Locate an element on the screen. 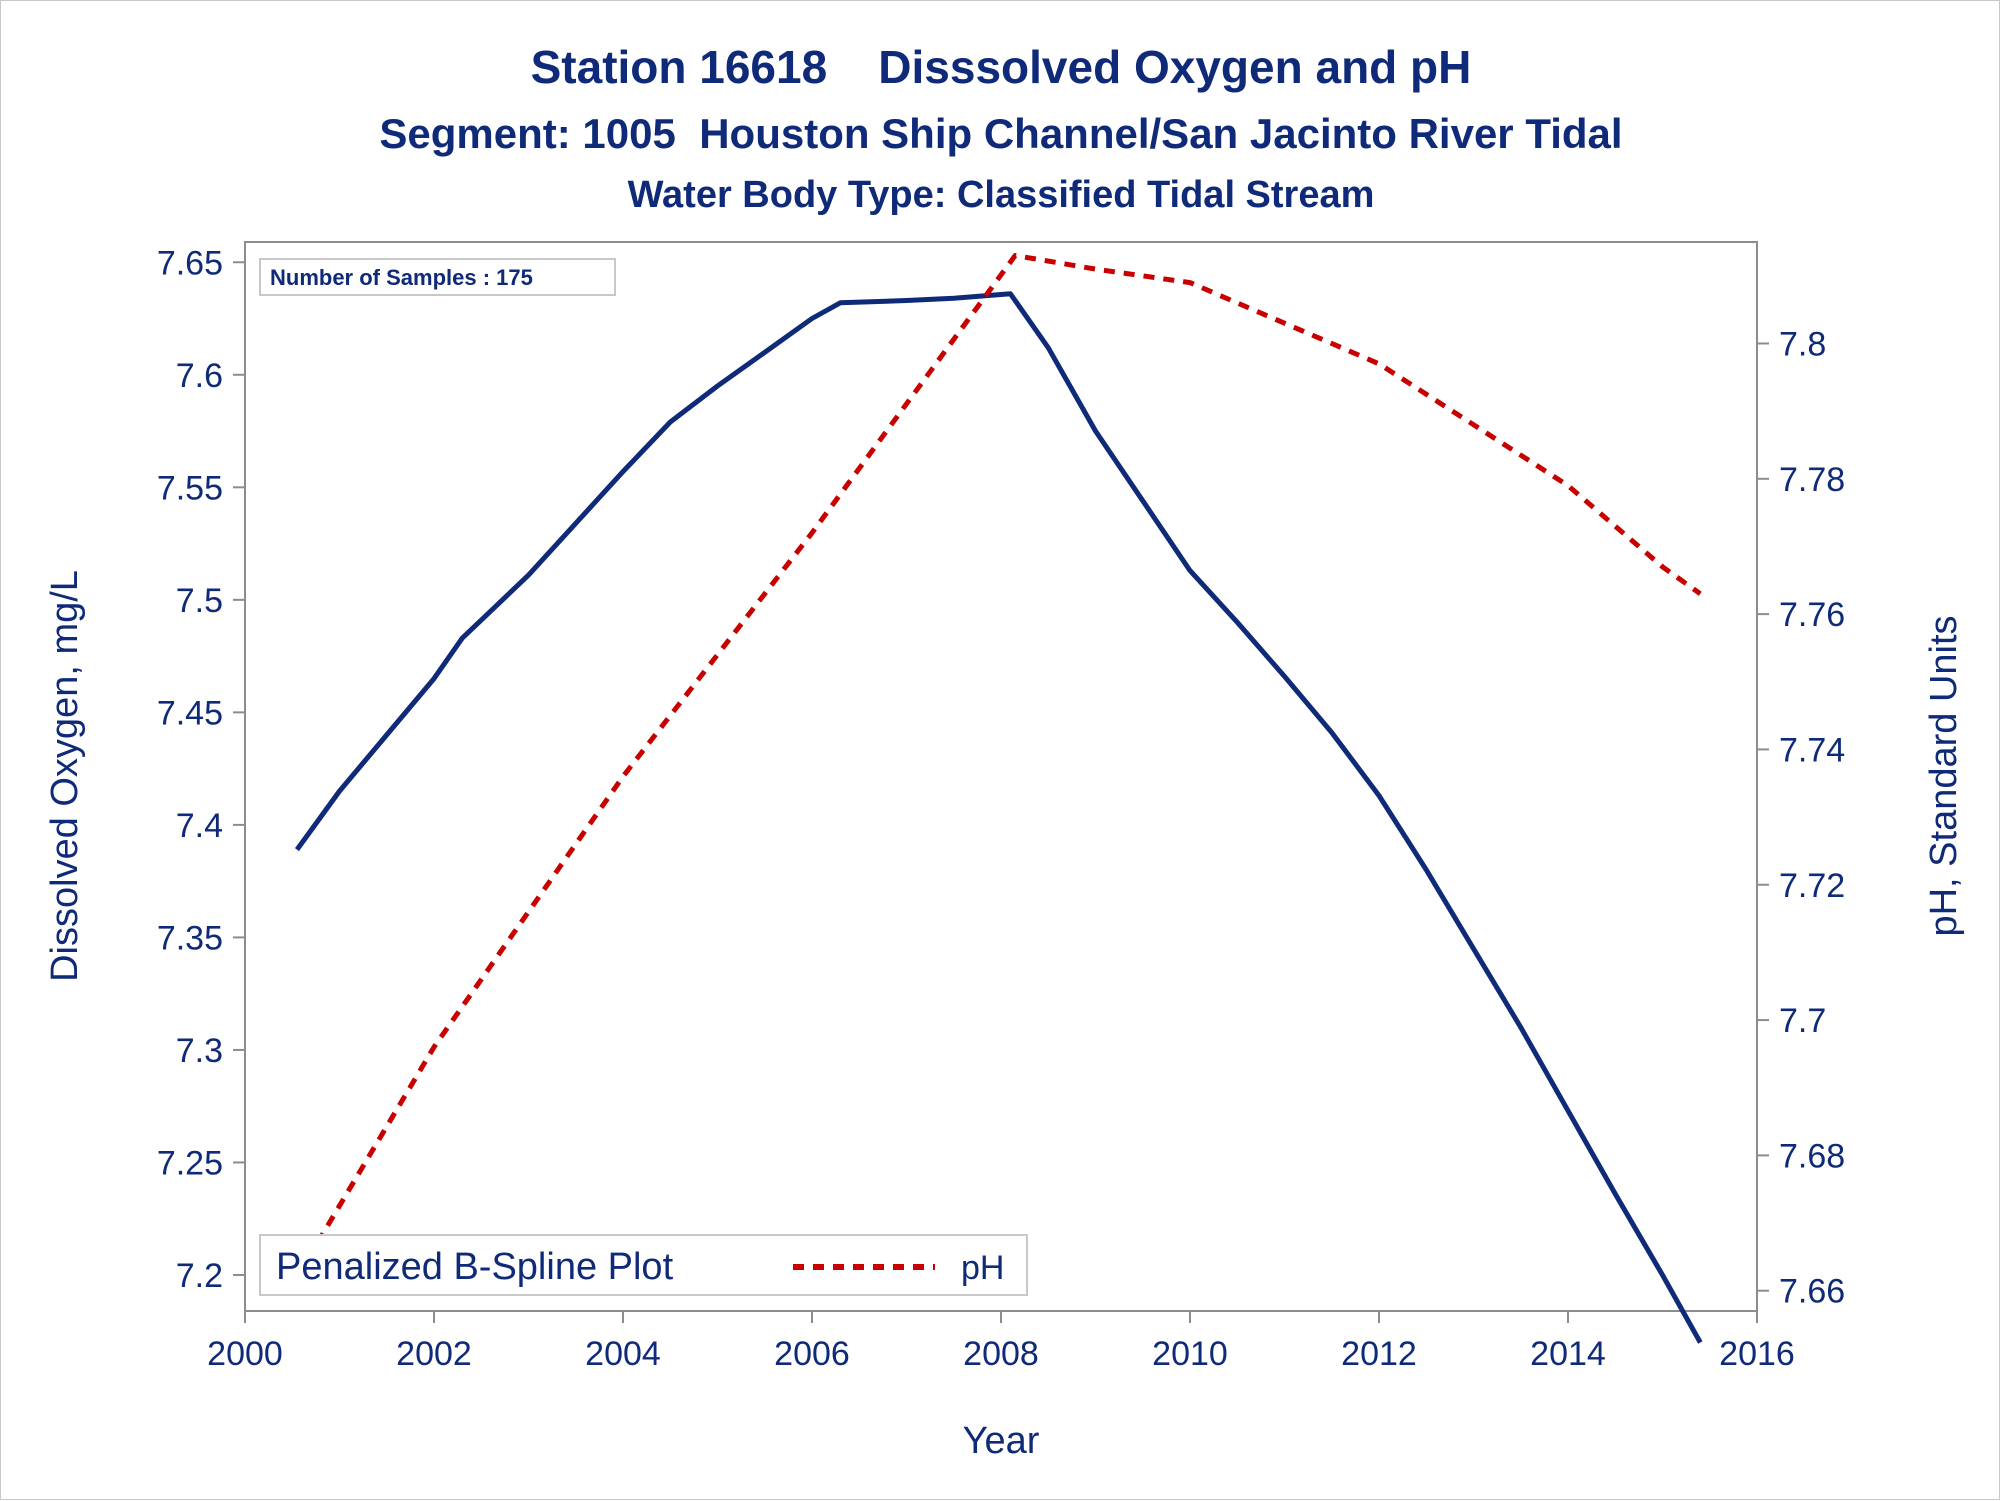  y2-tick-label: 7.72 is located at coordinates (1812, 886).